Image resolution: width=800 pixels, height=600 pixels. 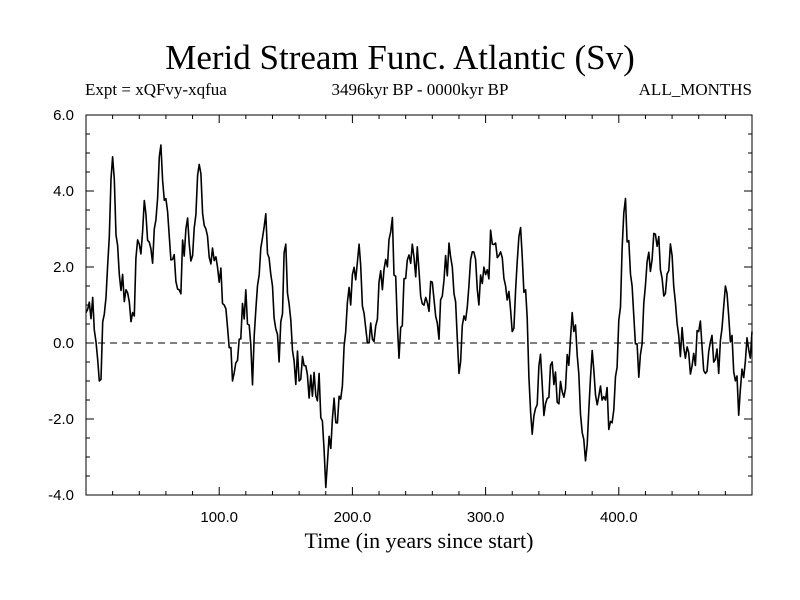 I want to click on chart-subtitle-experiment: Expt = xQFvy-xqfua, so click(x=156, y=89).